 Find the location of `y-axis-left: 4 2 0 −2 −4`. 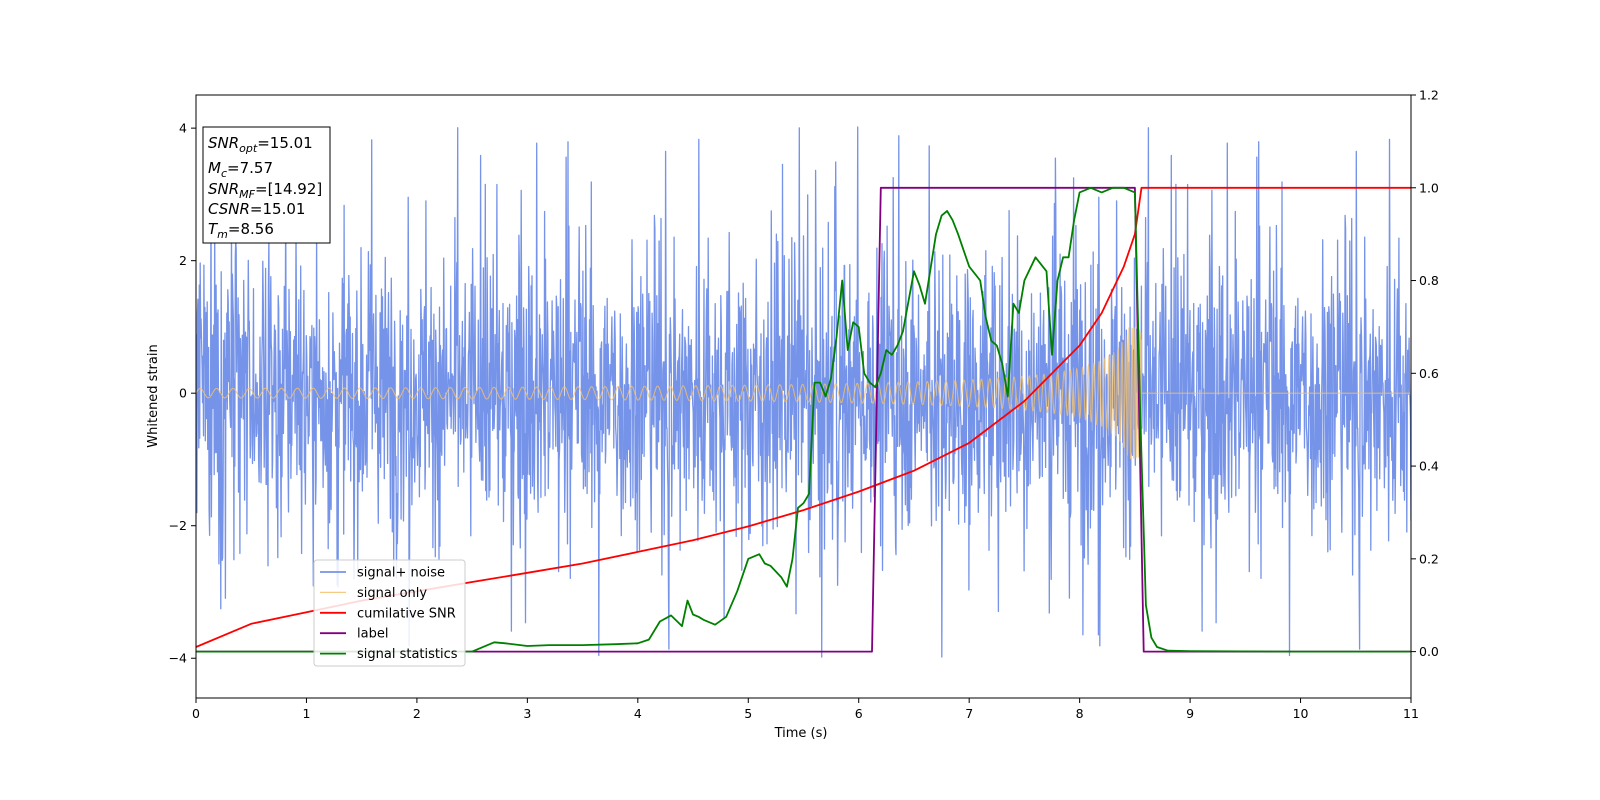

y-axis-left: 4 2 0 −2 −4 is located at coordinates (182, 393).